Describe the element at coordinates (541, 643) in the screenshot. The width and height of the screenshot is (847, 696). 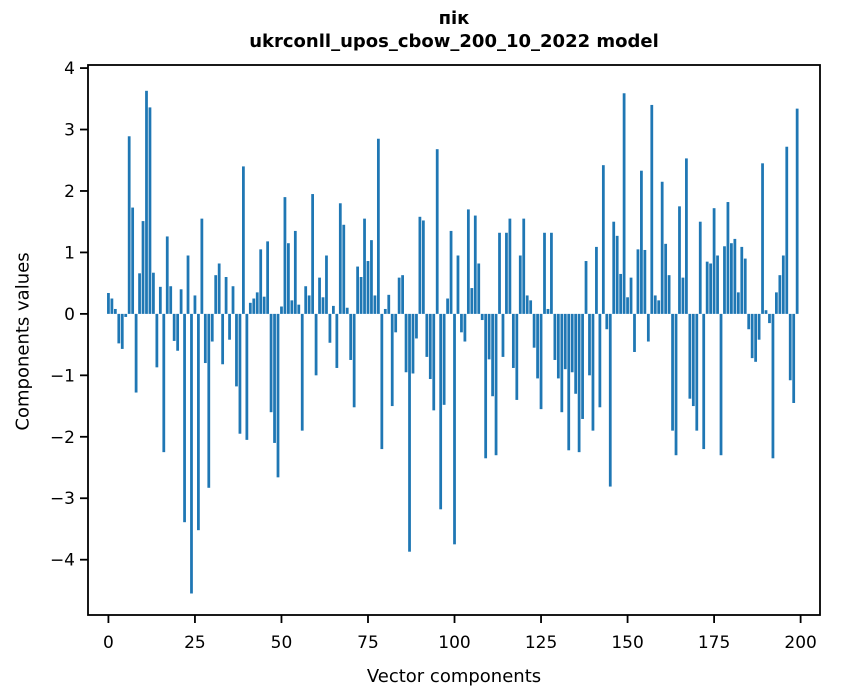
I see `x-tick-label: 125` at that location.